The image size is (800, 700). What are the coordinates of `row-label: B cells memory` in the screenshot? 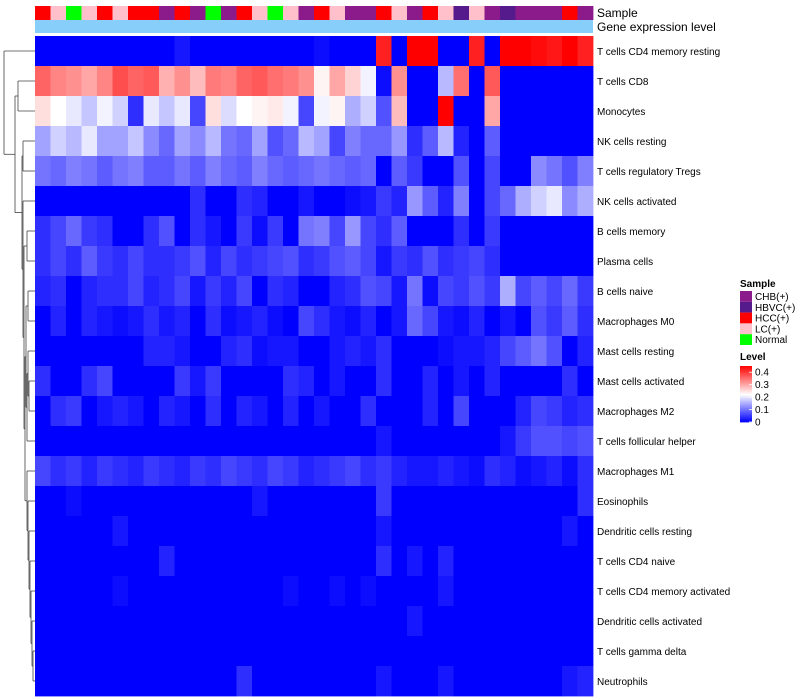 It's located at (631, 232).